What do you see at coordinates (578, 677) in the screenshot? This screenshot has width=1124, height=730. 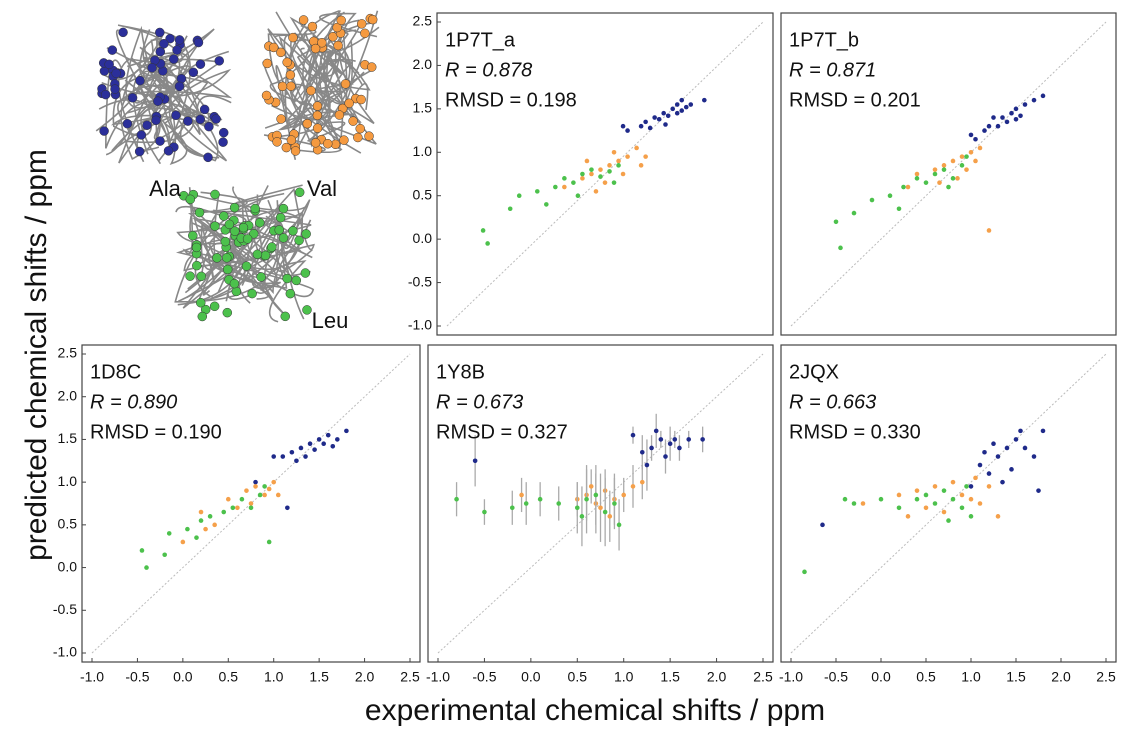 I see `x-tick-label: 0.5` at bounding box center [578, 677].